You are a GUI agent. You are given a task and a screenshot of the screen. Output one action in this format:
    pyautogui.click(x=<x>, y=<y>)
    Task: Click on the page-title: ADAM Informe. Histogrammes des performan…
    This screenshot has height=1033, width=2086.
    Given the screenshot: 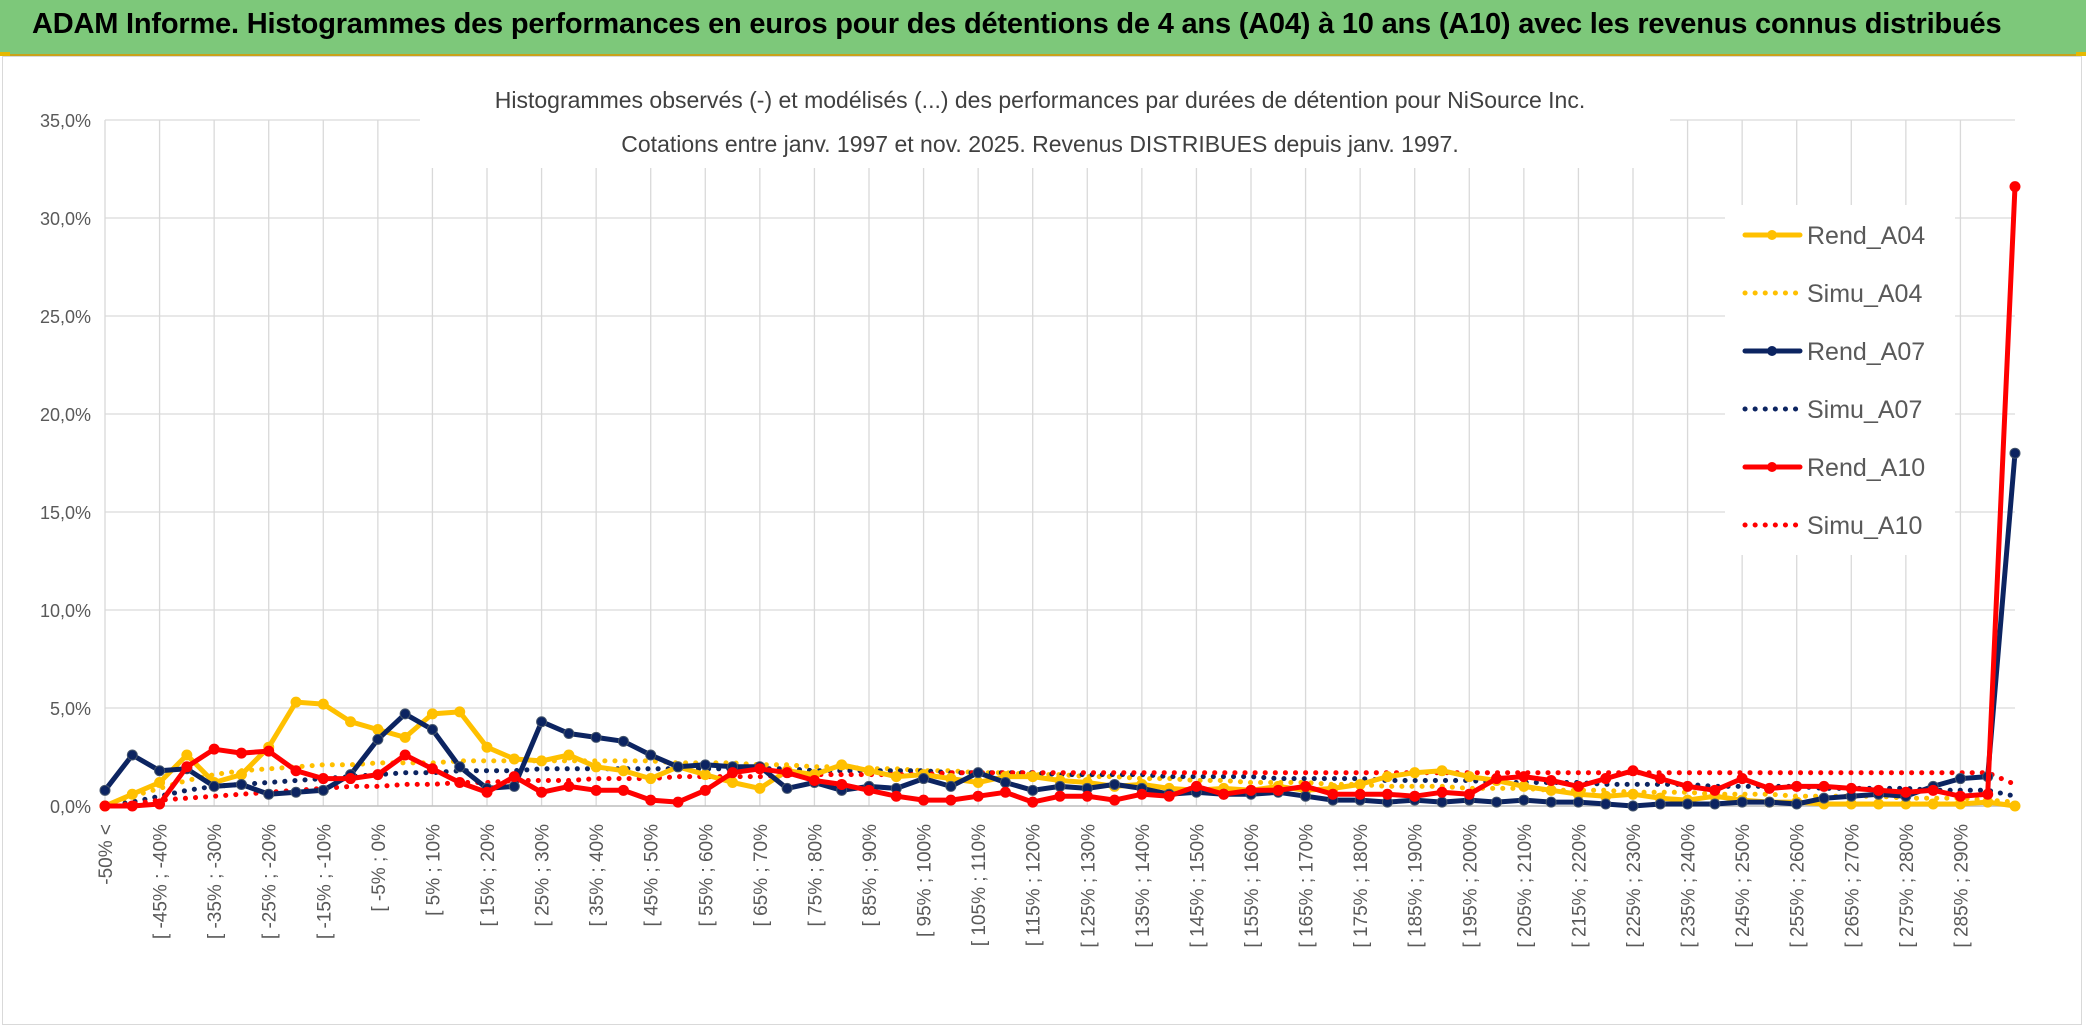 What is the action you would take?
    pyautogui.click(x=1017, y=24)
    